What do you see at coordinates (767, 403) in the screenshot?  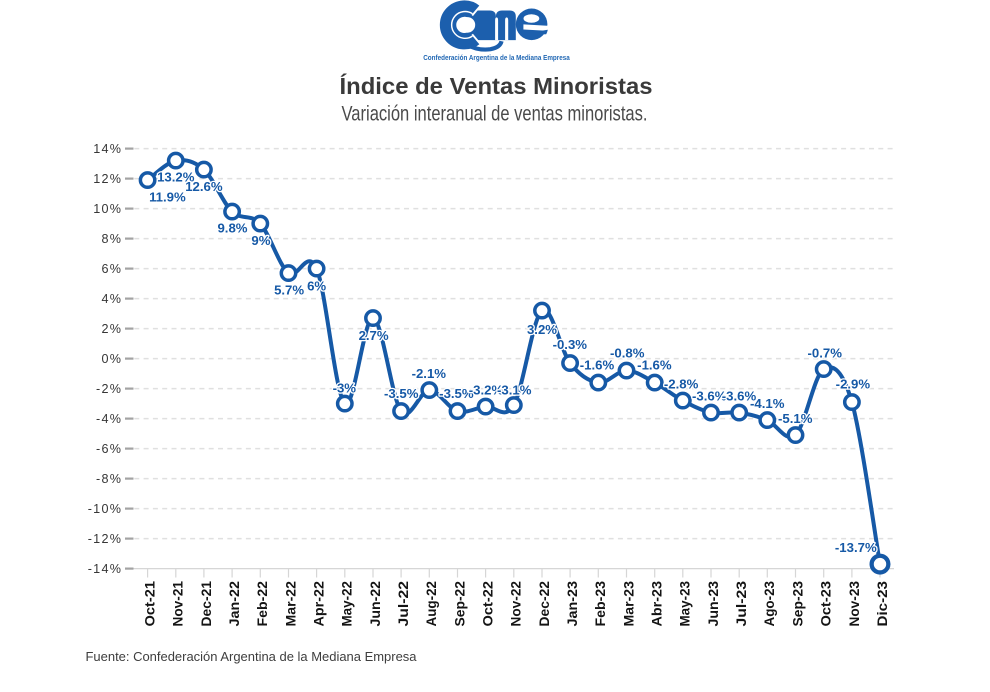 I see `svg-text: -4.1%` at bounding box center [767, 403].